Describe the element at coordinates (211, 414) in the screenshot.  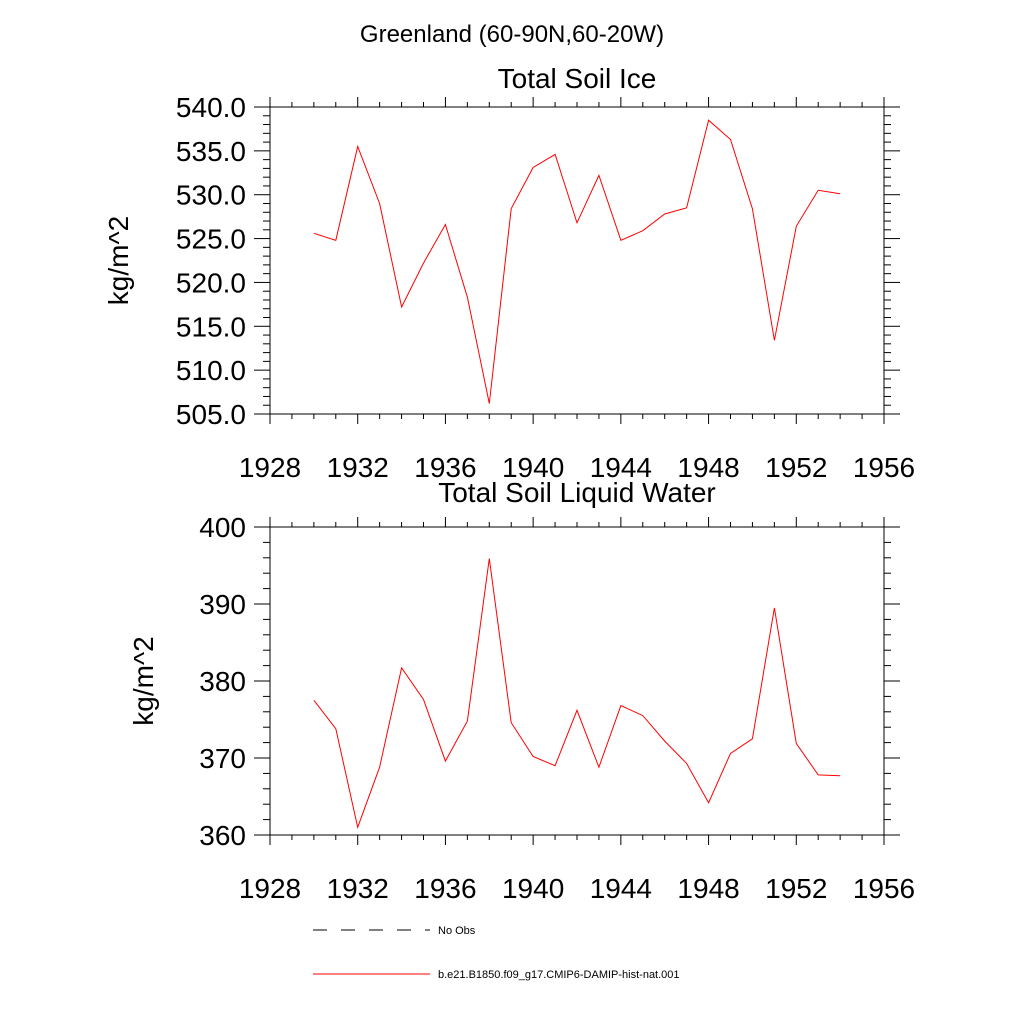
I see `y-tick-label: 505.0` at that location.